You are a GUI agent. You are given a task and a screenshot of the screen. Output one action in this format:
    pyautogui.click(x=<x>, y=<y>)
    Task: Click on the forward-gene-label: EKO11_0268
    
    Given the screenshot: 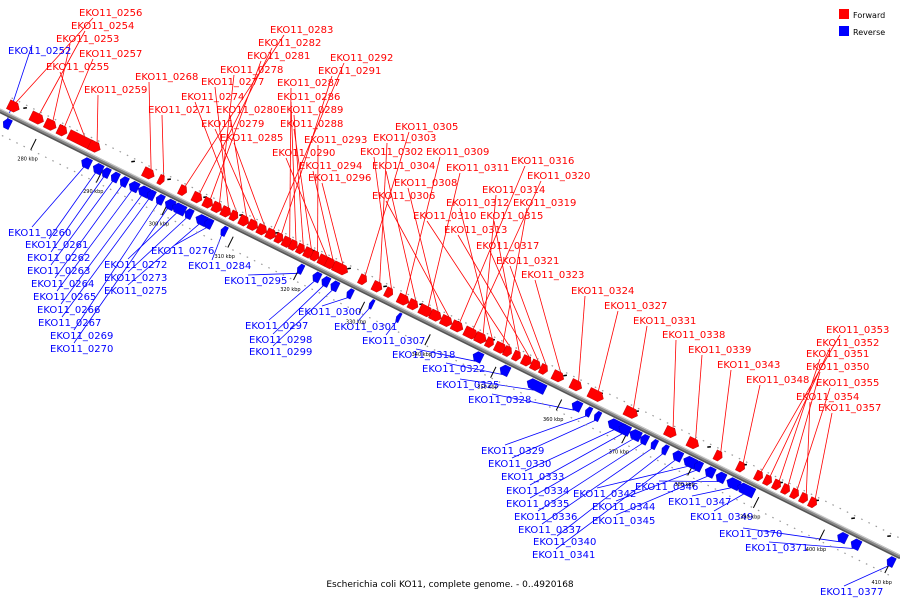 What is the action you would take?
    pyautogui.click(x=166, y=121)
    